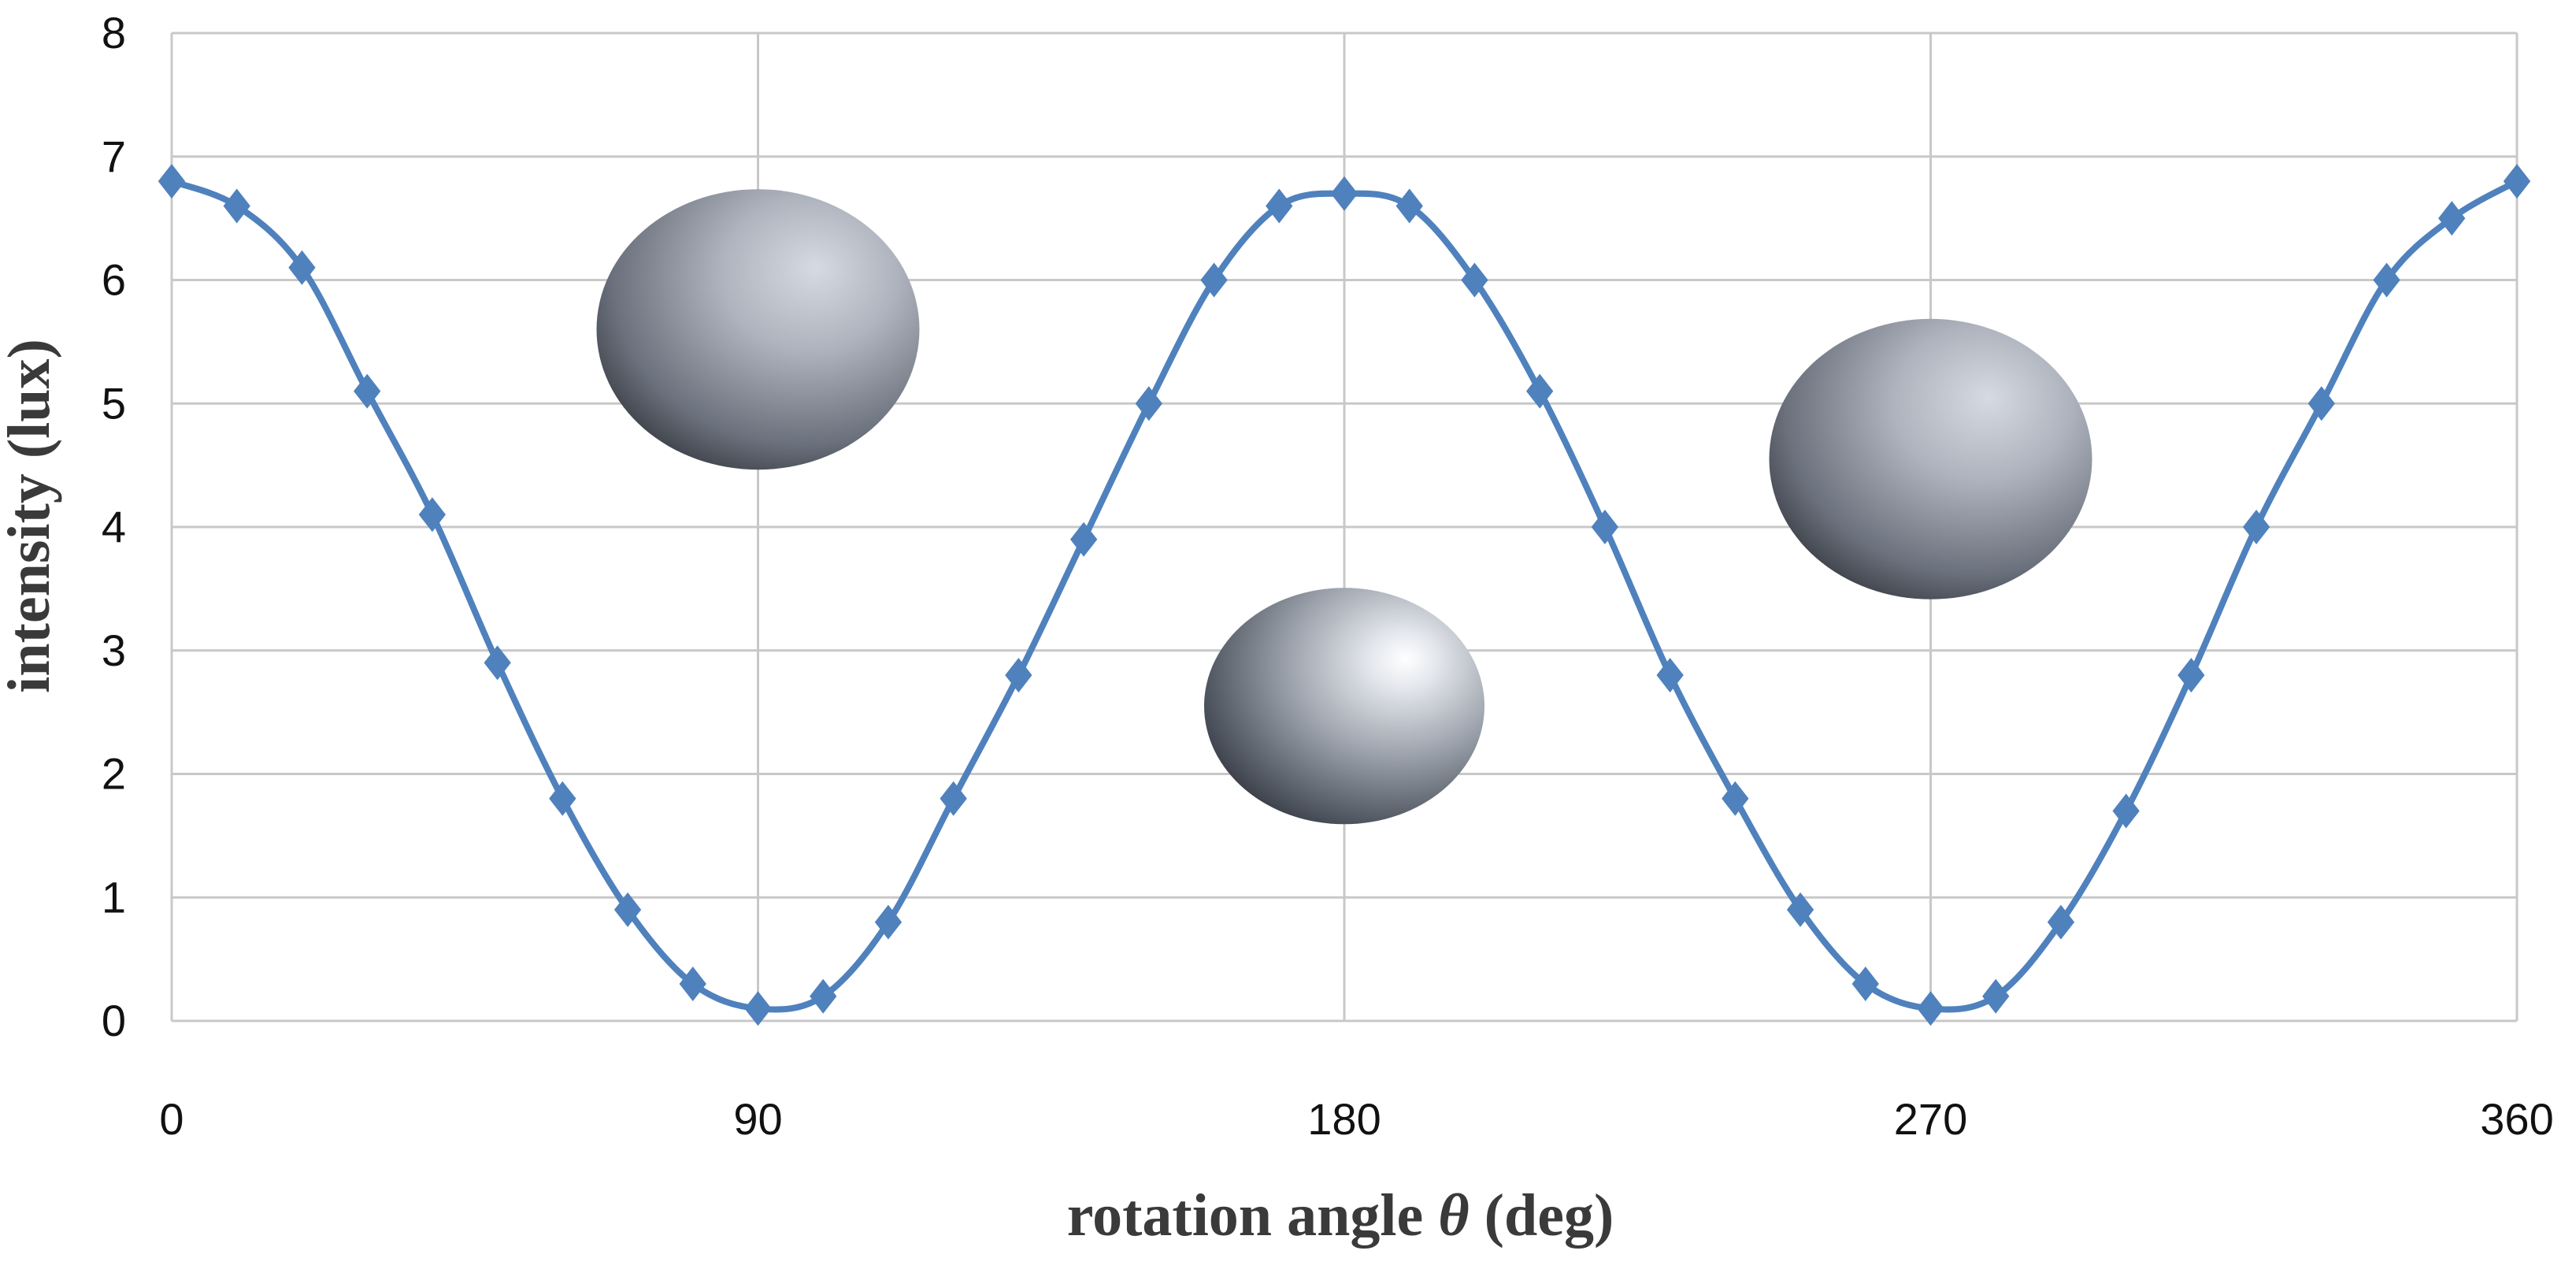  What do you see at coordinates (114, 650) in the screenshot?
I see `y-tick-label: 3` at bounding box center [114, 650].